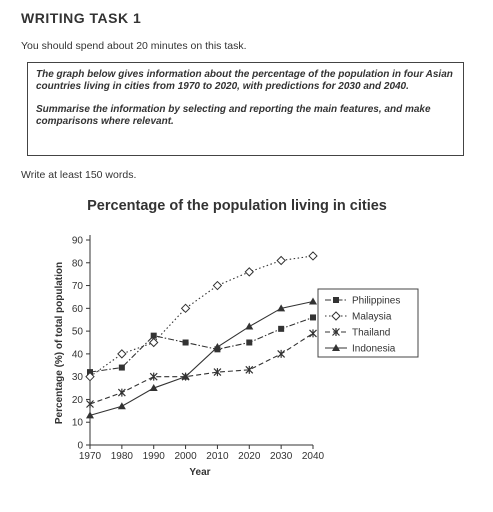 The image size is (493, 512). I want to click on y-tick-label: 90, so click(78, 241).